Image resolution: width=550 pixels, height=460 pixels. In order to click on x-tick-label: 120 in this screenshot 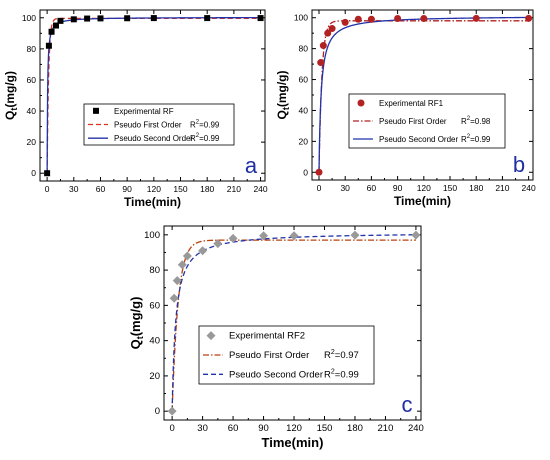, I will do `click(424, 188)`.